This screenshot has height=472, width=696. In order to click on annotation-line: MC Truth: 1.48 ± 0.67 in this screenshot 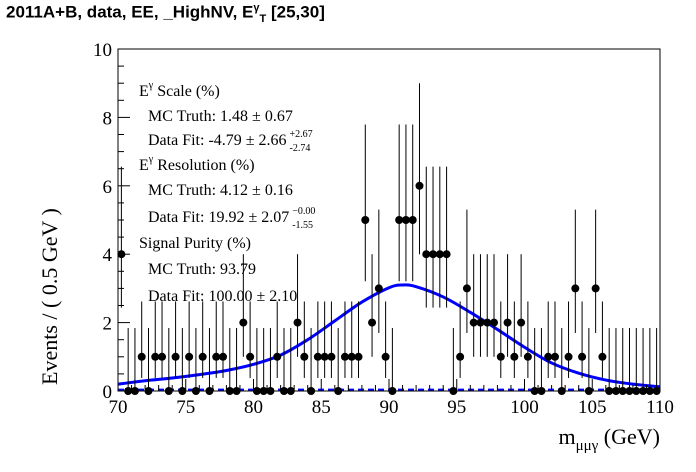, I will do `click(220, 116)`.